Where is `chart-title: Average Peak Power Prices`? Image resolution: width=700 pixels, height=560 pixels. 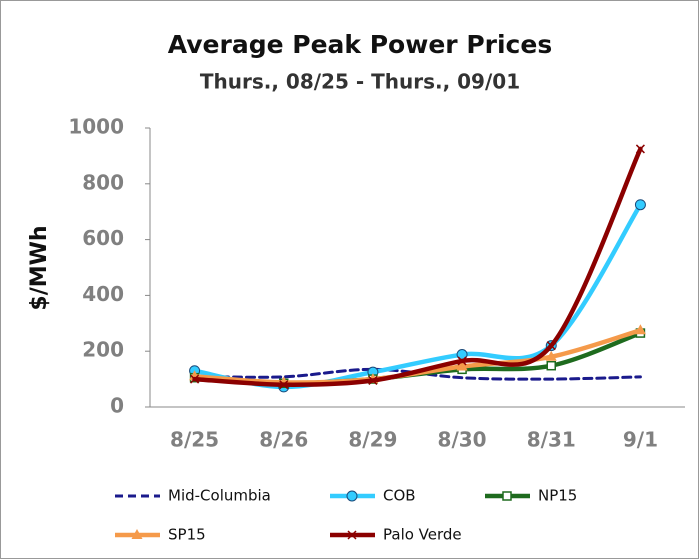
chart-title: Average Peak Power Prices is located at coordinates (360, 44).